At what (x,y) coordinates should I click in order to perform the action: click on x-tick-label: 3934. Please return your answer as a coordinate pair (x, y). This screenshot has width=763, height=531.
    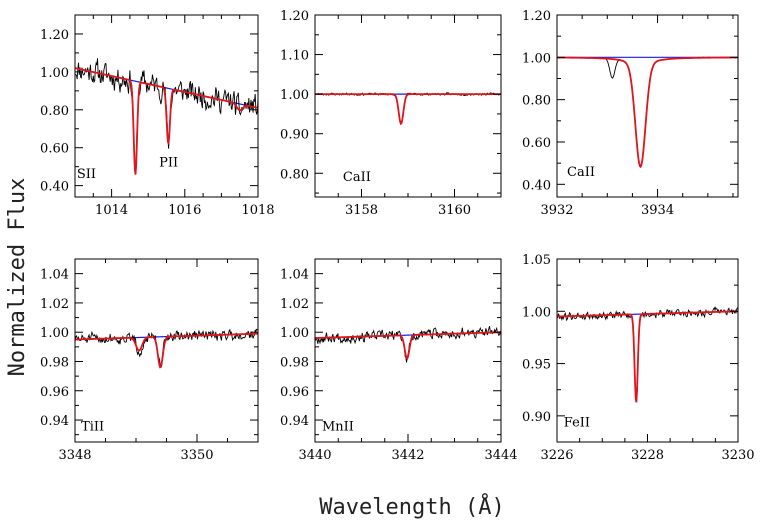
    Looking at the image, I should click on (657, 210).